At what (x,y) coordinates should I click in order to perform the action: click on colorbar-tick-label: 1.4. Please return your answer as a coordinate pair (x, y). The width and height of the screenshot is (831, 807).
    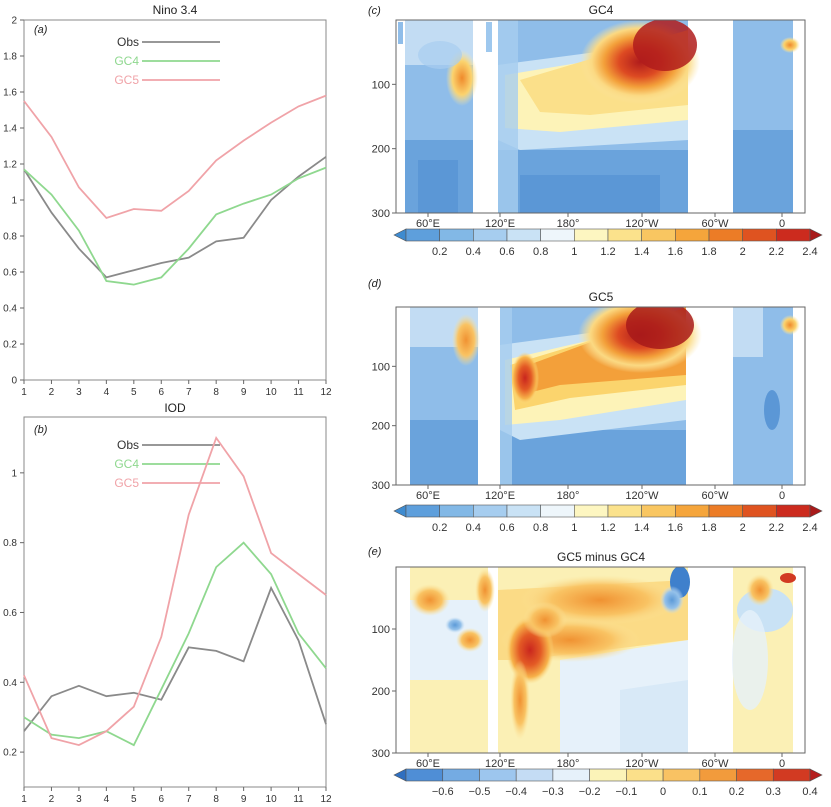
    Looking at the image, I should click on (641, 252).